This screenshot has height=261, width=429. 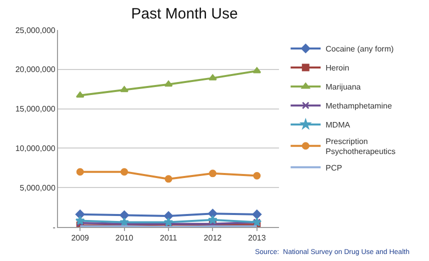 I want to click on y-tick-label: 5,000,000, so click(x=38, y=187).